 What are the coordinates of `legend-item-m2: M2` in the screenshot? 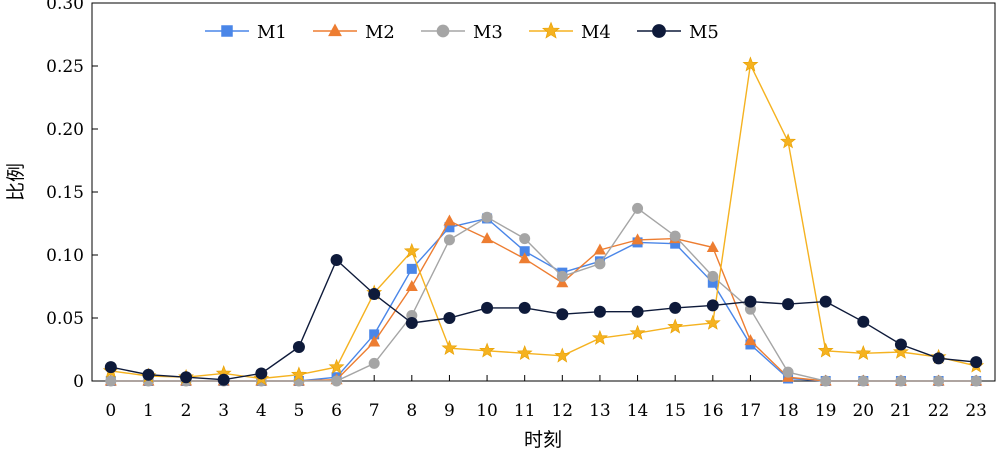 It's located at (354, 32).